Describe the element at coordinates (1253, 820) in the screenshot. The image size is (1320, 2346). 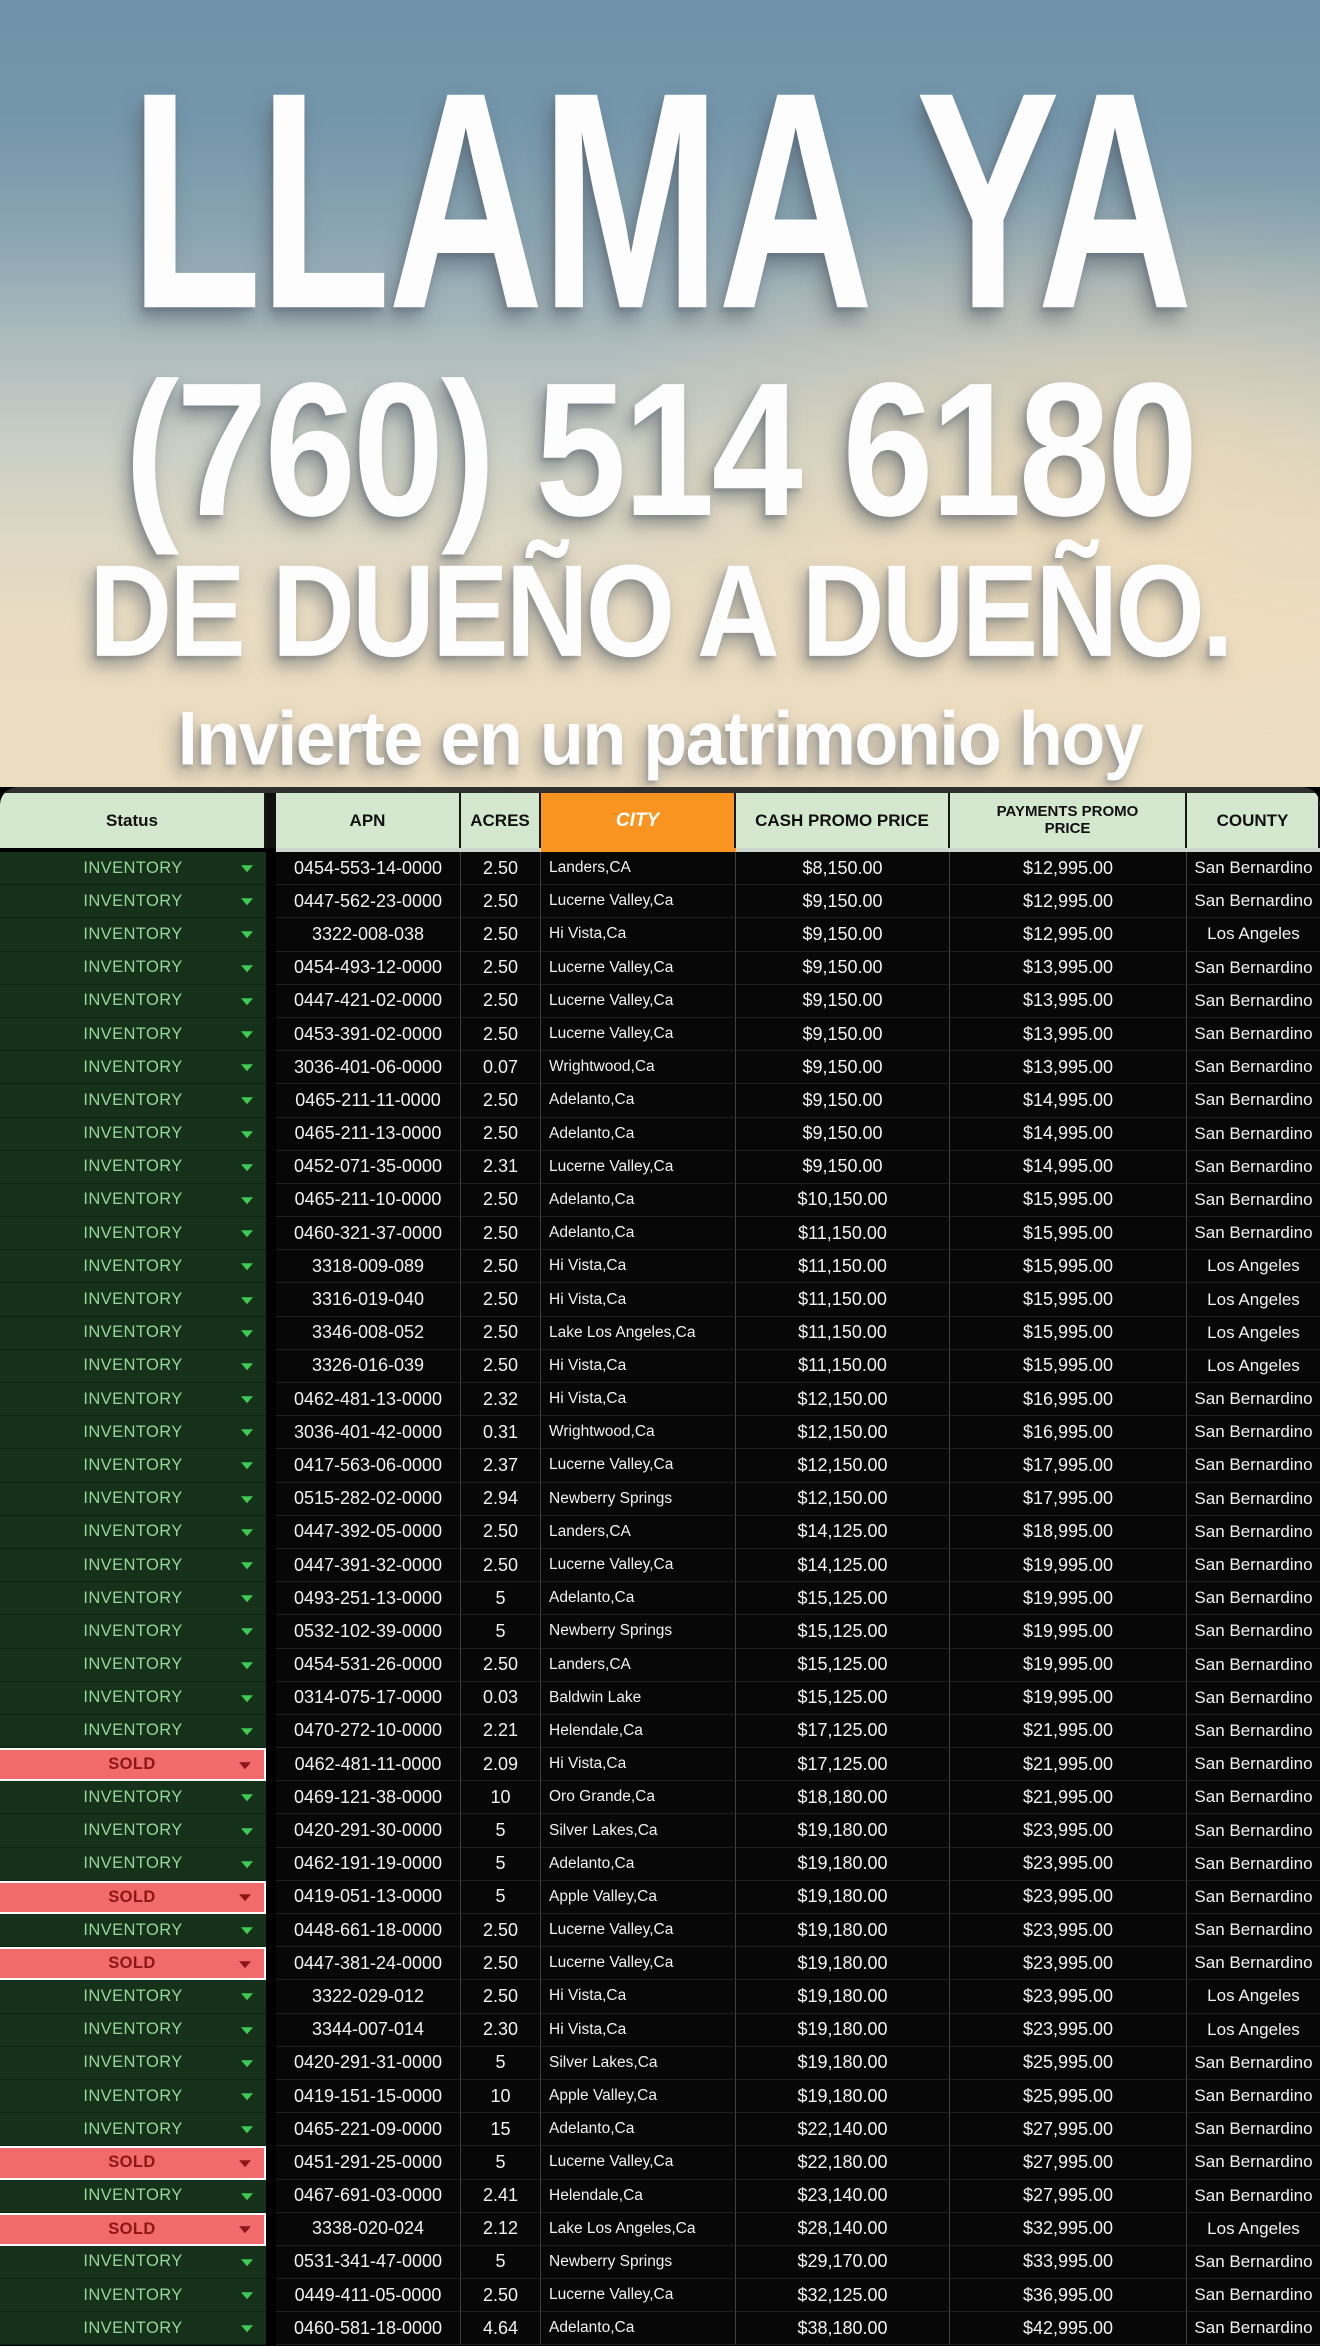
I see `column-header-county: COUNTY` at that location.